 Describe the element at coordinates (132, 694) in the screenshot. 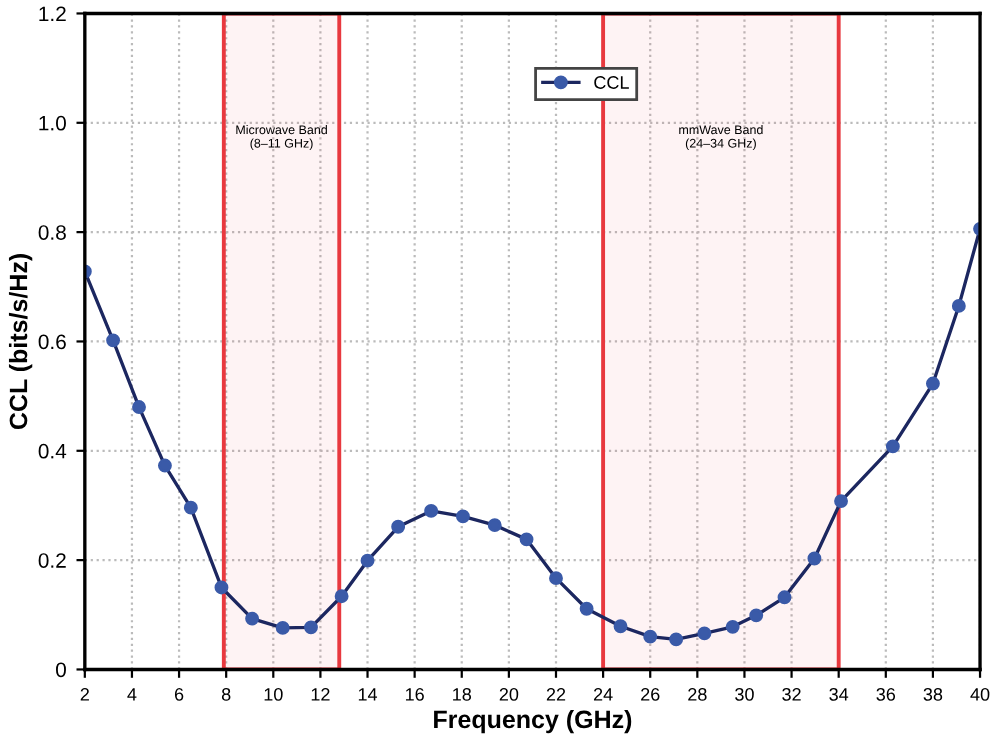

I see `x-tick-label: 4` at that location.